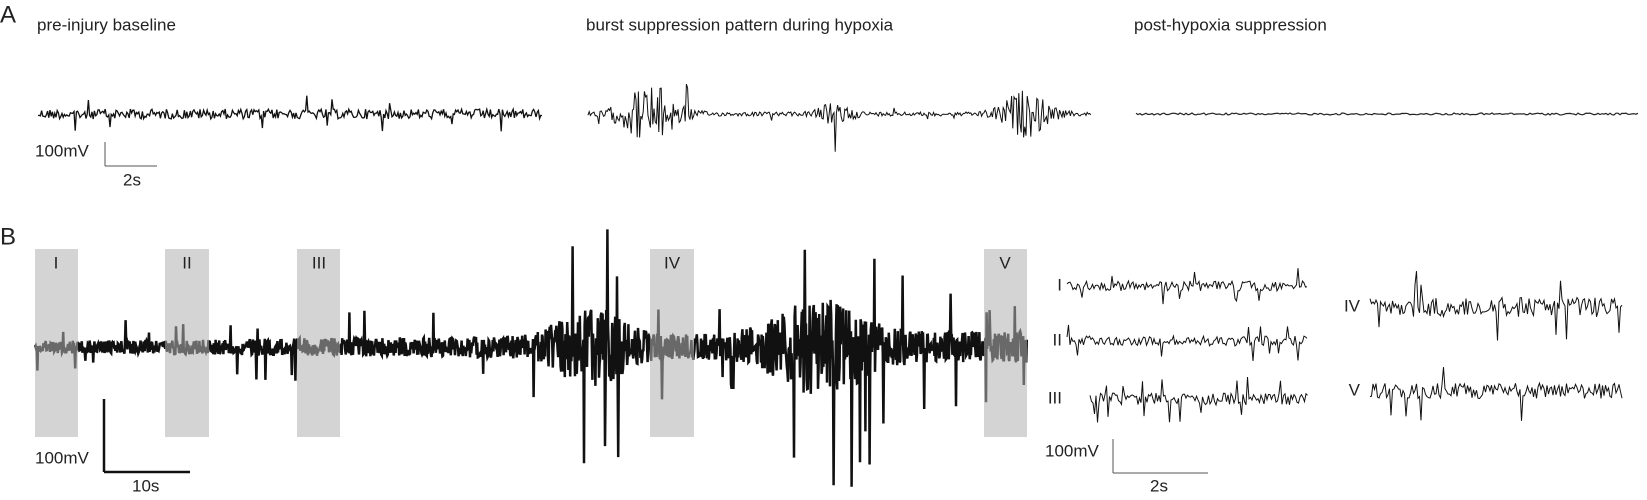 The width and height of the screenshot is (1647, 500). I want to click on panel-label: A, so click(8, 14).